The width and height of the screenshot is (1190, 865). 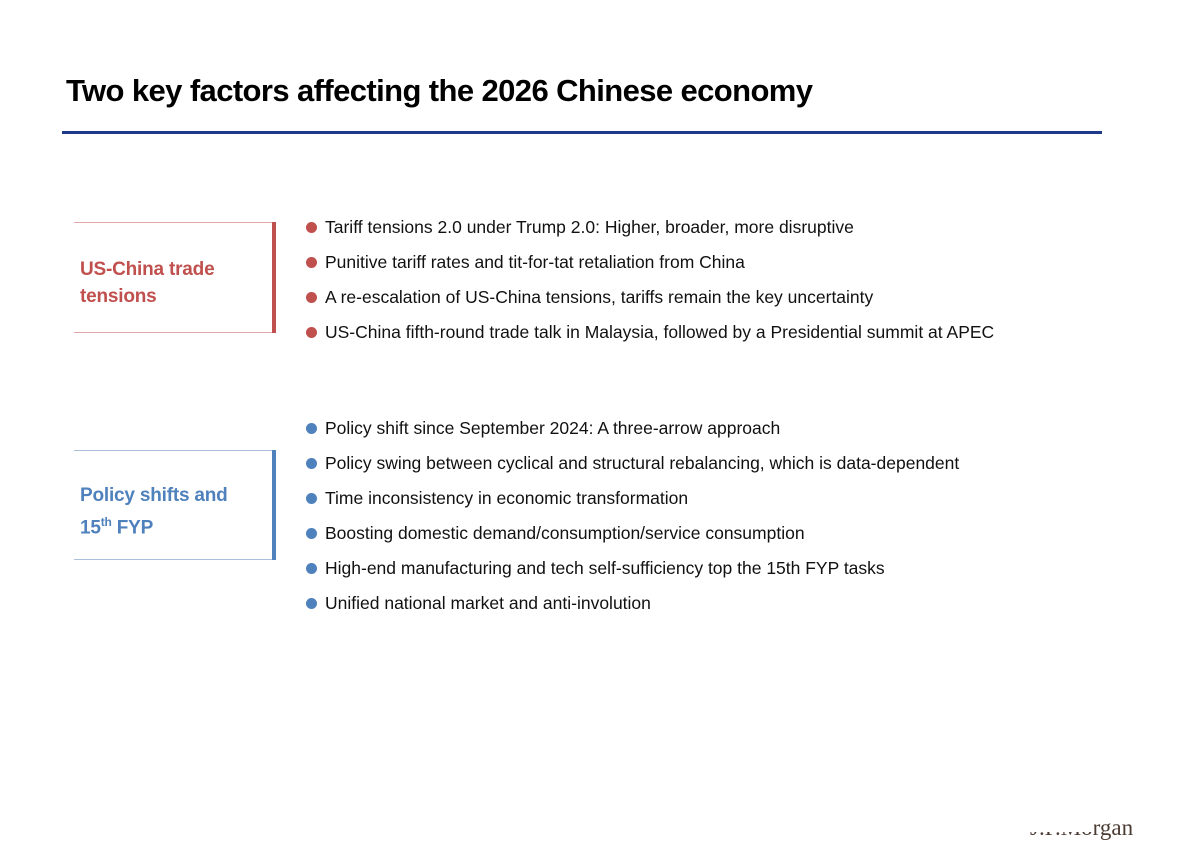 I want to click on section-card-policy-shifts: Policy shifts and 15th FYP, so click(x=175, y=505).